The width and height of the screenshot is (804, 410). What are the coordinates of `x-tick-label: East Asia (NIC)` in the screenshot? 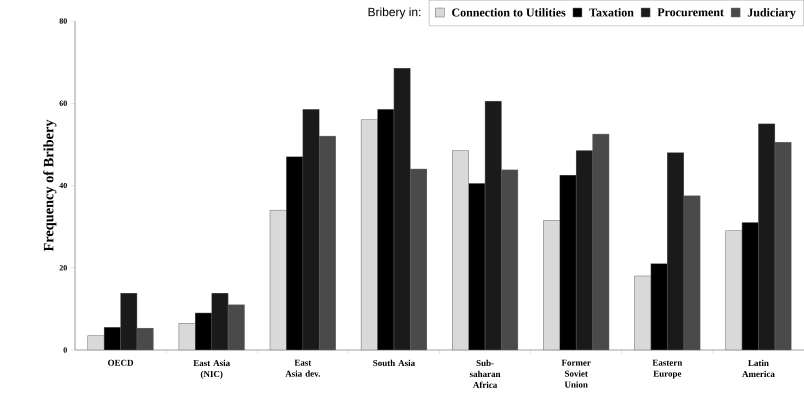 It's located at (211, 369).